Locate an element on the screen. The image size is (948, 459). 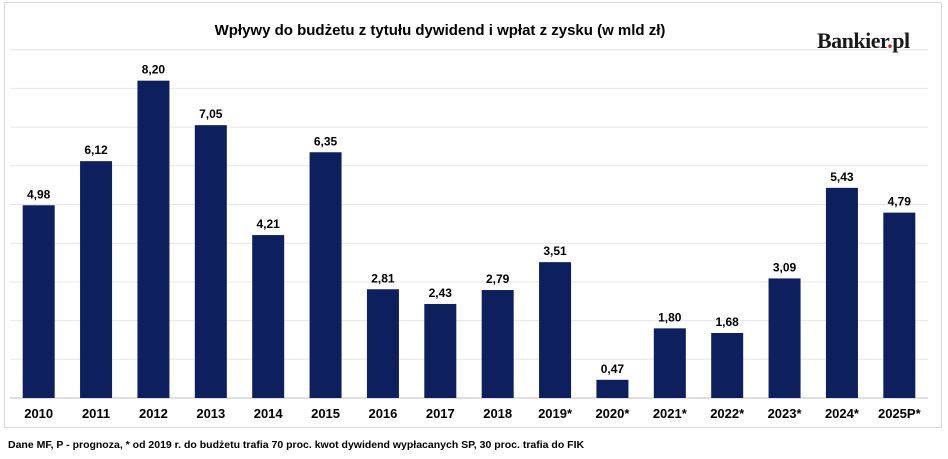
category-label: 2015 is located at coordinates (325, 413).